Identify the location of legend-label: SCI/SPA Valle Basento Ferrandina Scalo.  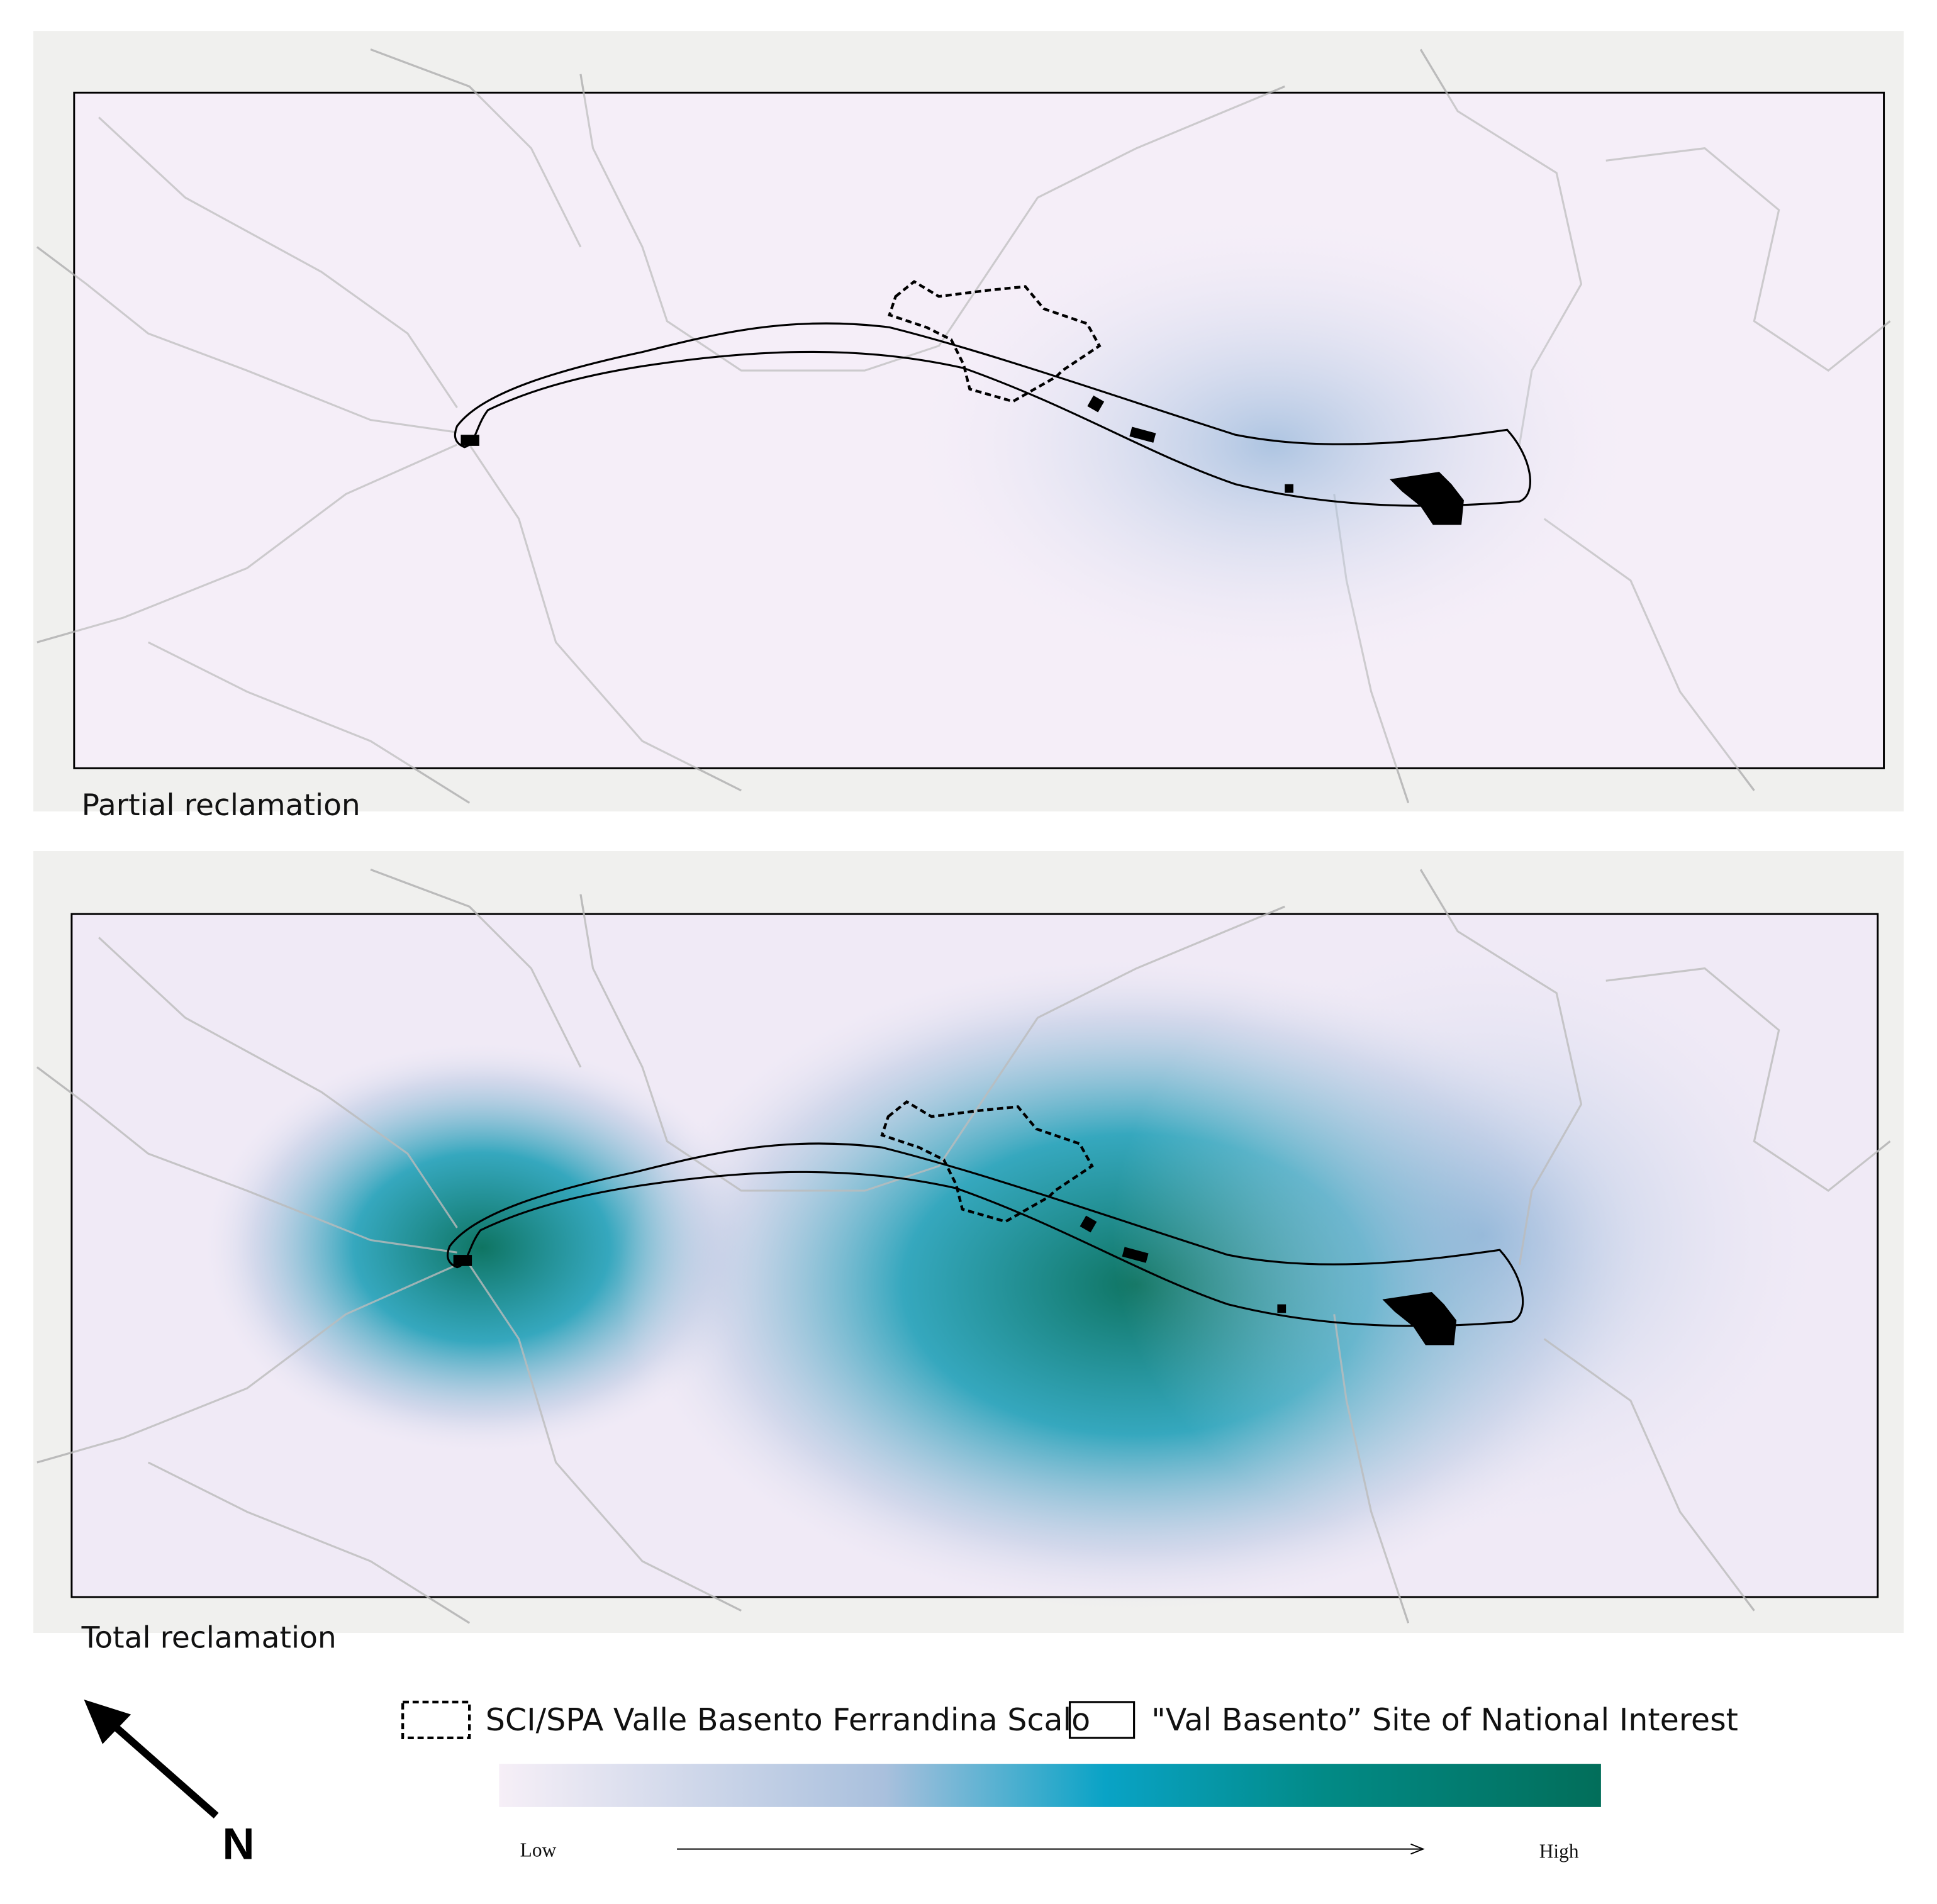
(788, 1719).